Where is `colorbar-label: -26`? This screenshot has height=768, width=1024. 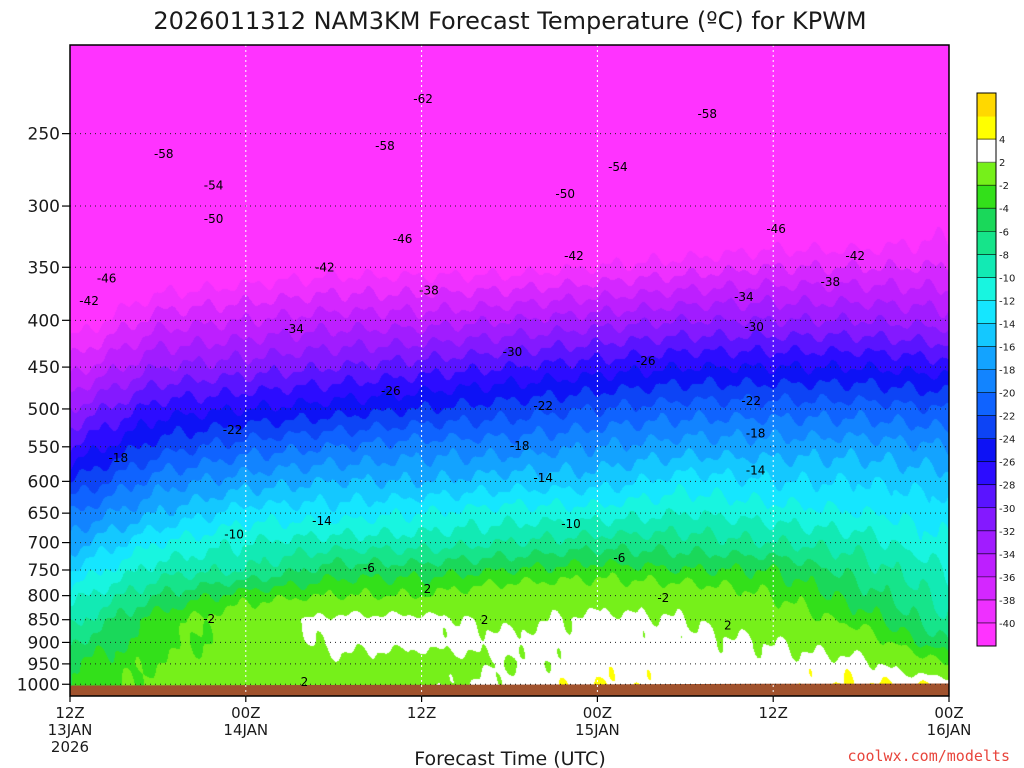 colorbar-label: -26 is located at coordinates (1007, 463).